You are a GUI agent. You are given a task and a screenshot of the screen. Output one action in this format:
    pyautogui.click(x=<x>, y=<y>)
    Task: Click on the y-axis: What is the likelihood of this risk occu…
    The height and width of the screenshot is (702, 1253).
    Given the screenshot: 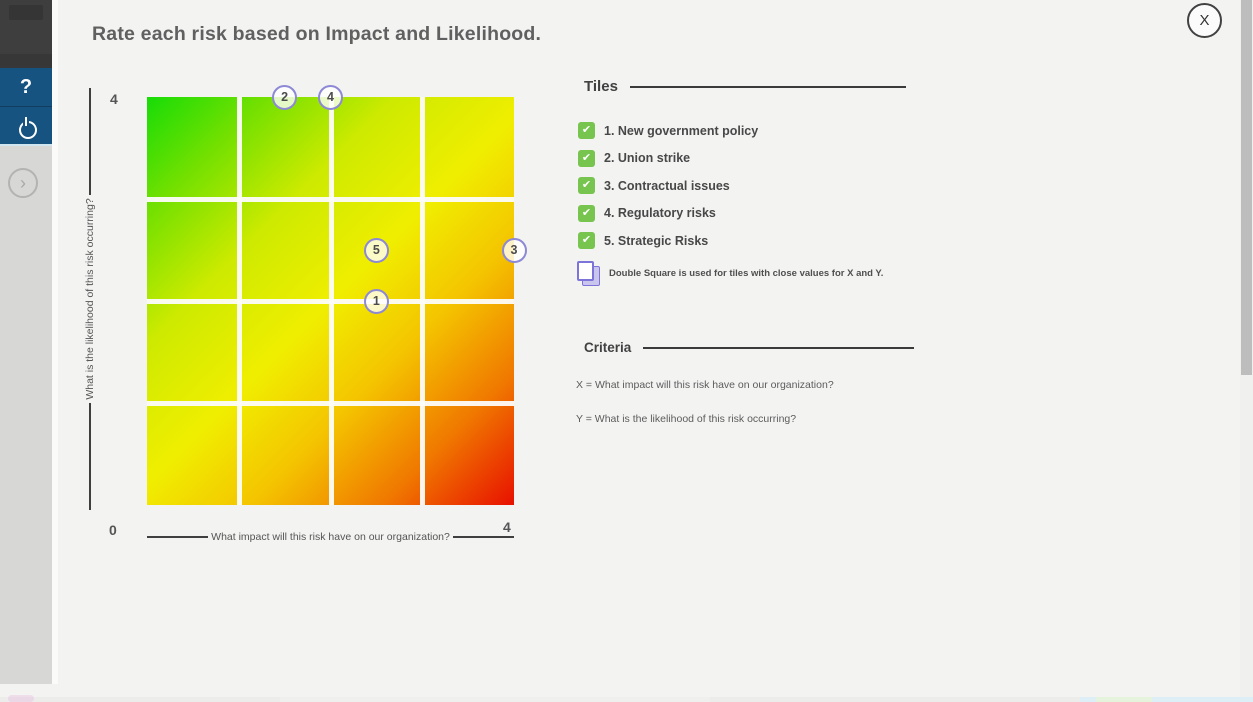 What is the action you would take?
    pyautogui.click(x=90, y=299)
    